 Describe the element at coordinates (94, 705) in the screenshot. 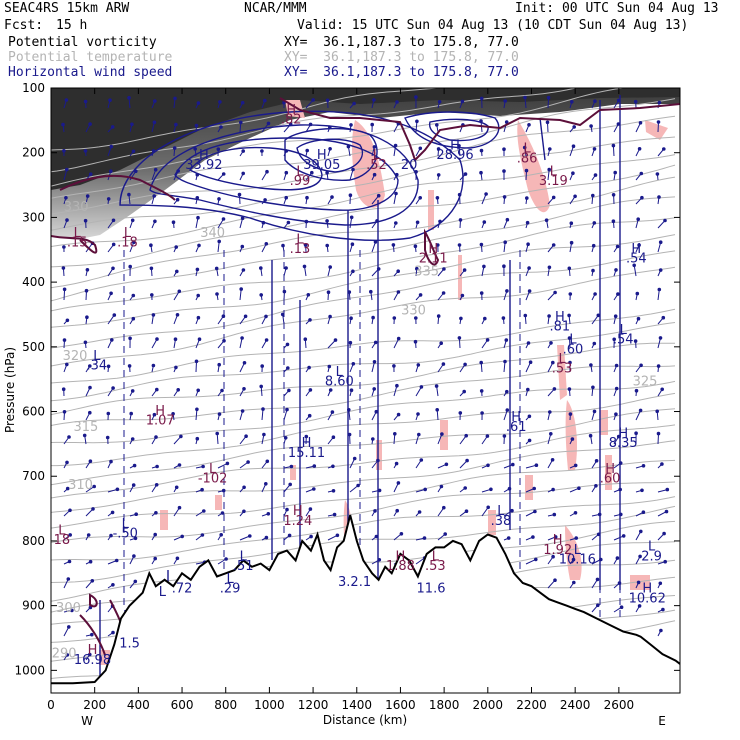

I see `x-tick-label: 200` at that location.